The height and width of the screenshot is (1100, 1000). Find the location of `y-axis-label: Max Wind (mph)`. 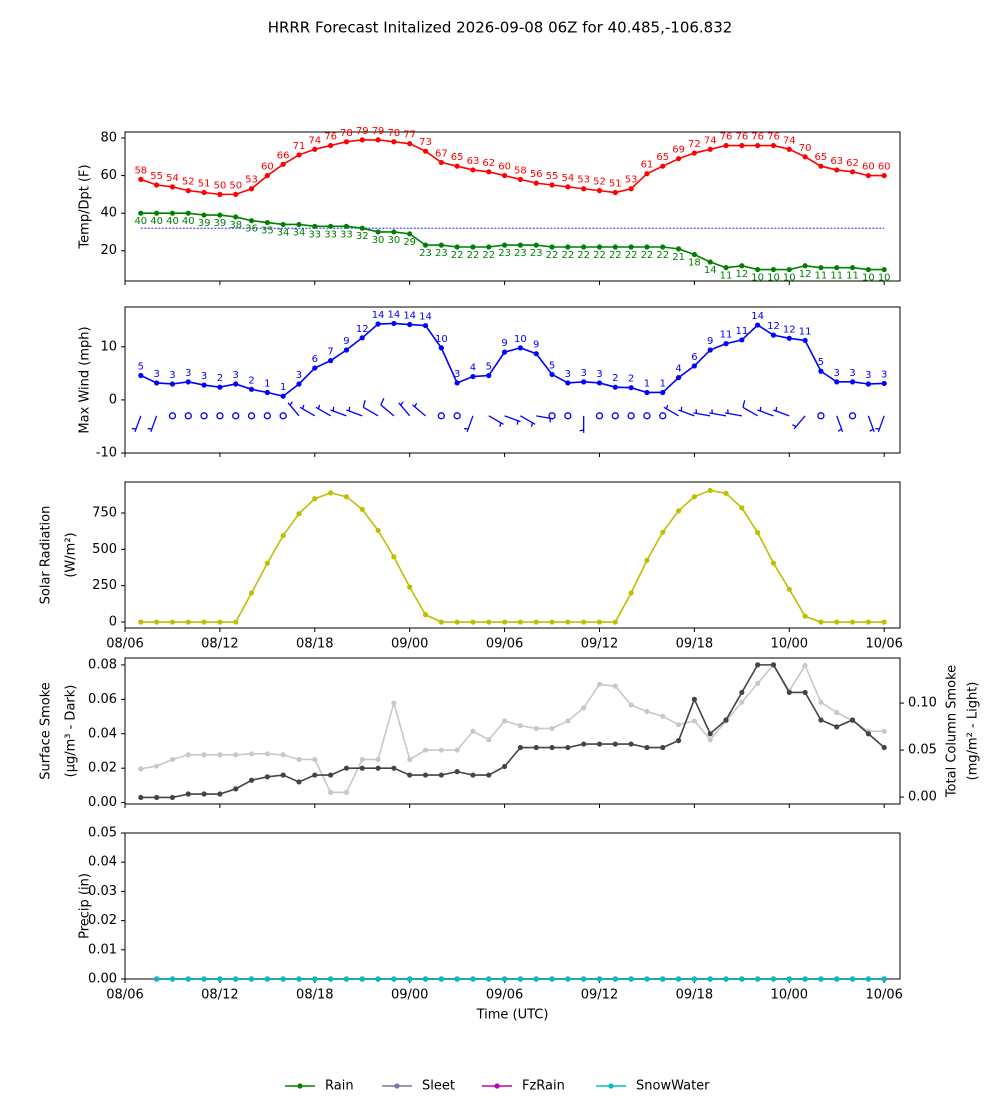

y-axis-label: Max Wind (mph) is located at coordinates (85, 379).